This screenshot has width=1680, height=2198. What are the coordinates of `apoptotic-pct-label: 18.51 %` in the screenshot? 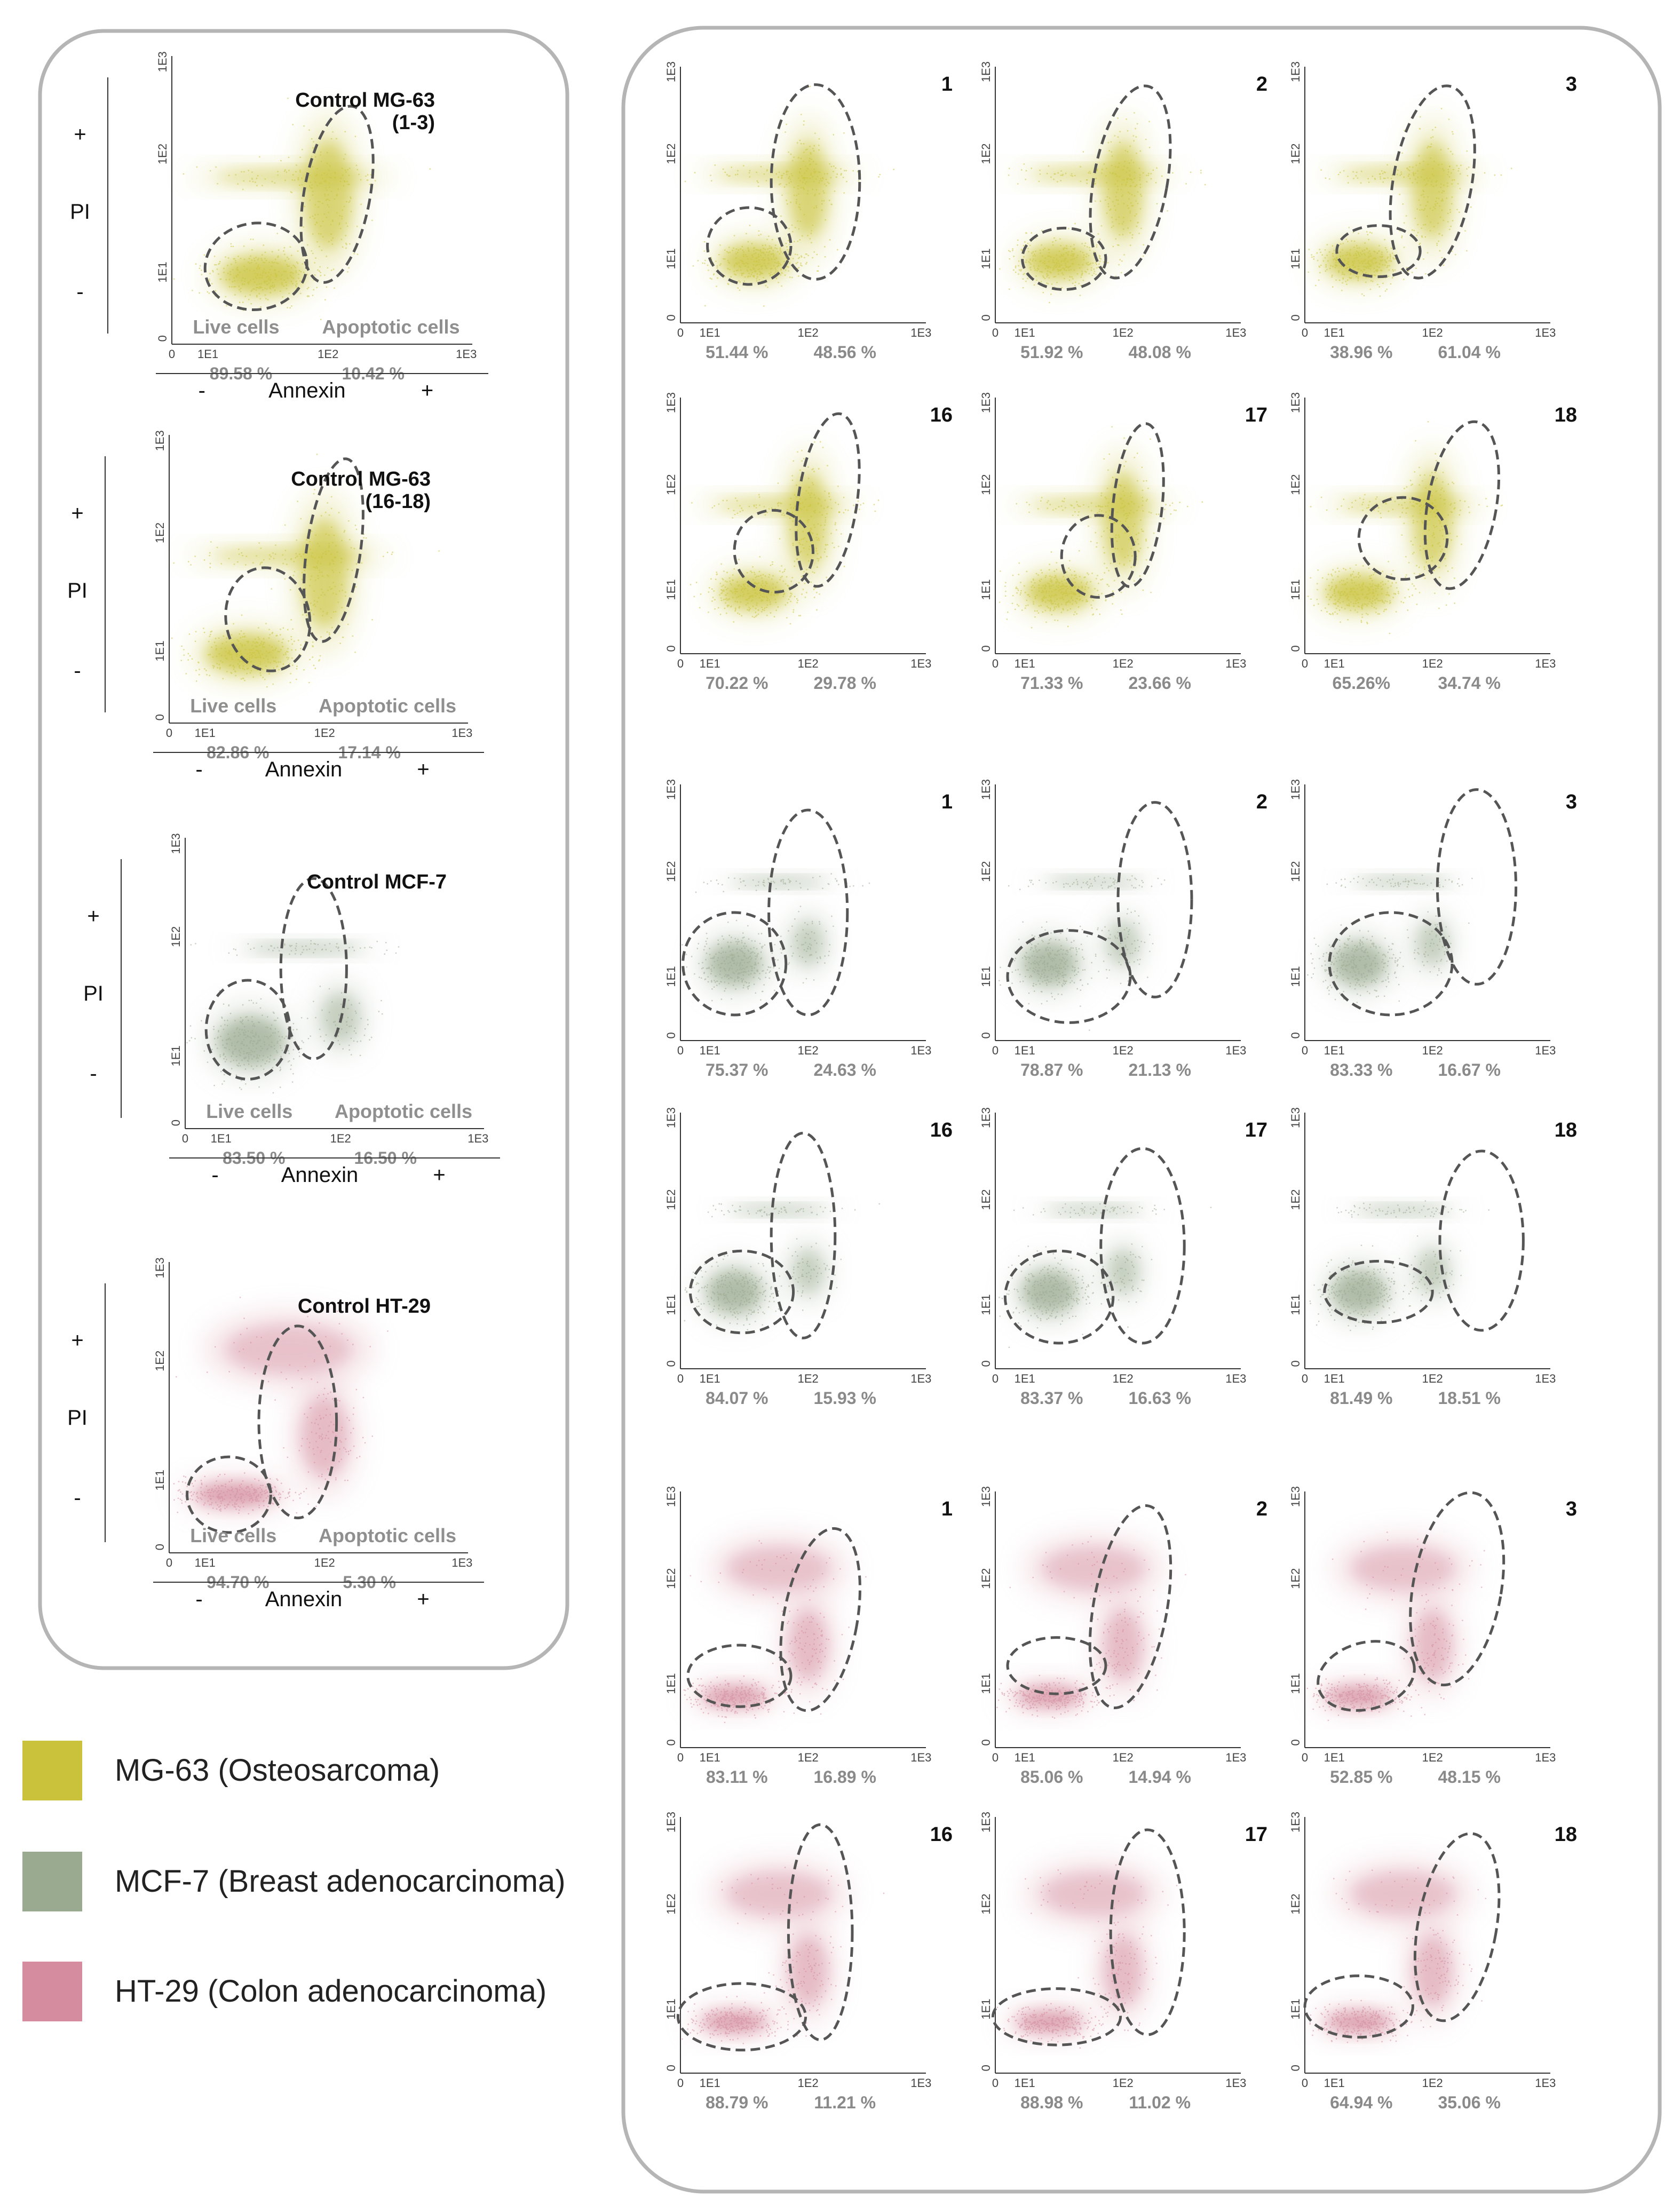 It's located at (1469, 1398).